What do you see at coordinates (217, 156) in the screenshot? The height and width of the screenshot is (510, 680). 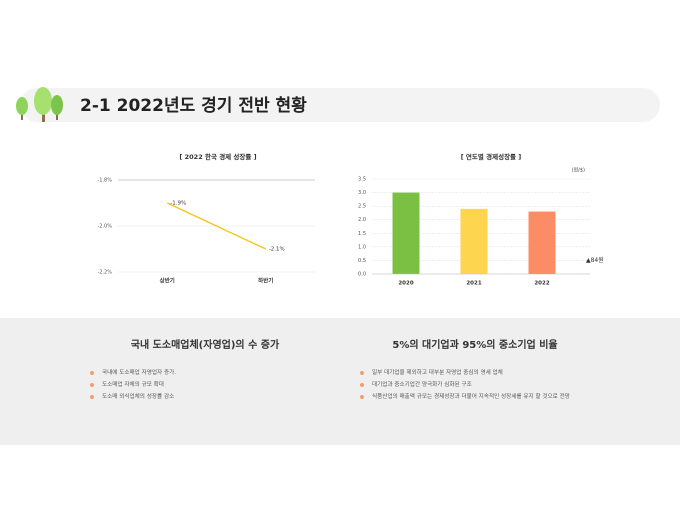 I see `chart-title: [ 2022 한국 경제 성장률 ]` at bounding box center [217, 156].